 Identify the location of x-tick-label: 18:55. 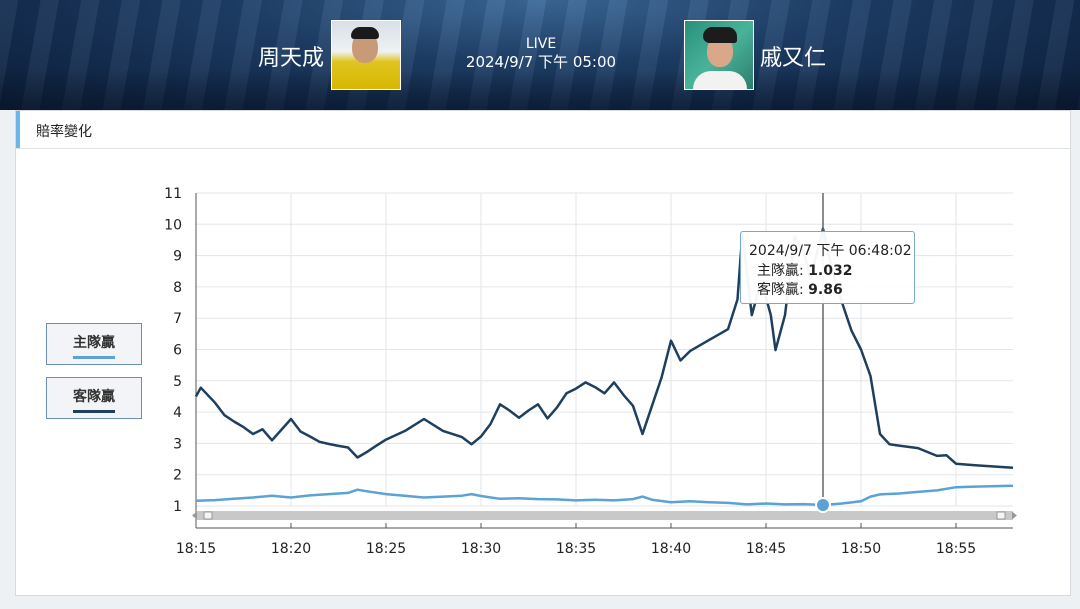
(956, 549).